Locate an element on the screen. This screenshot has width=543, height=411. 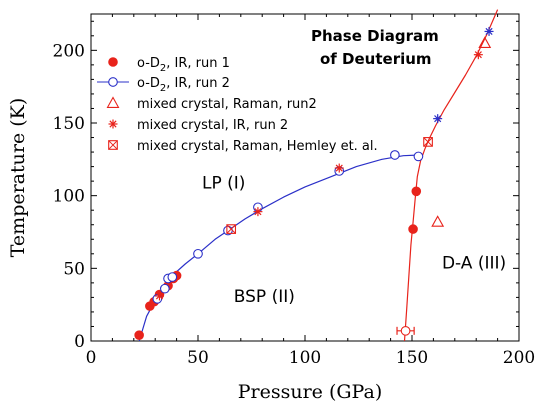
legend-label: mixed crystal, IR, run 2 is located at coordinates (212, 125).